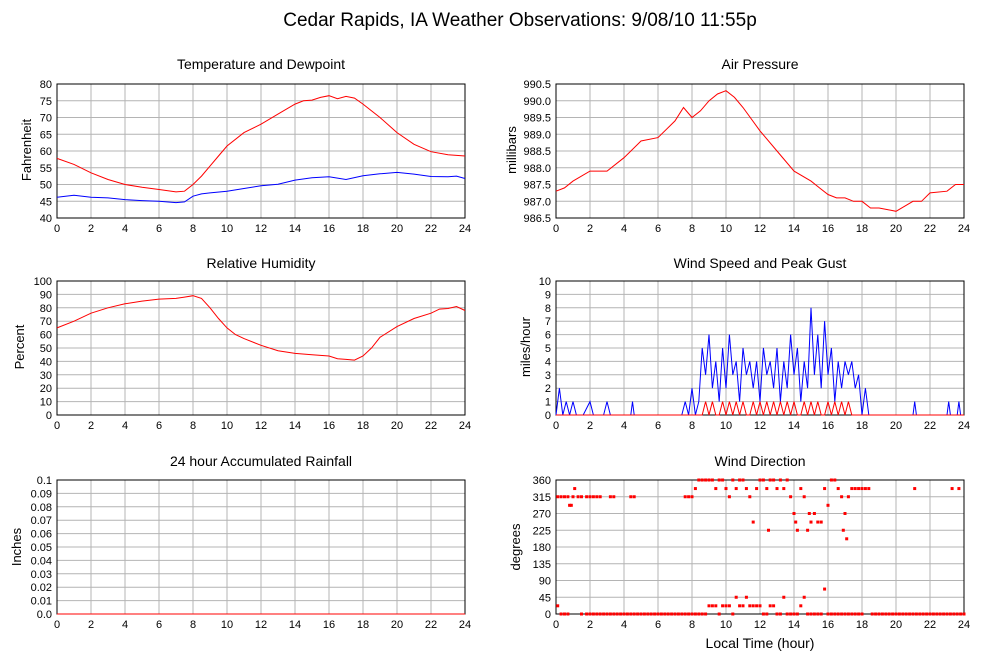 The height and width of the screenshot is (659, 999). What do you see at coordinates (46, 202) in the screenshot?
I see `y-tick-label: 45` at bounding box center [46, 202].